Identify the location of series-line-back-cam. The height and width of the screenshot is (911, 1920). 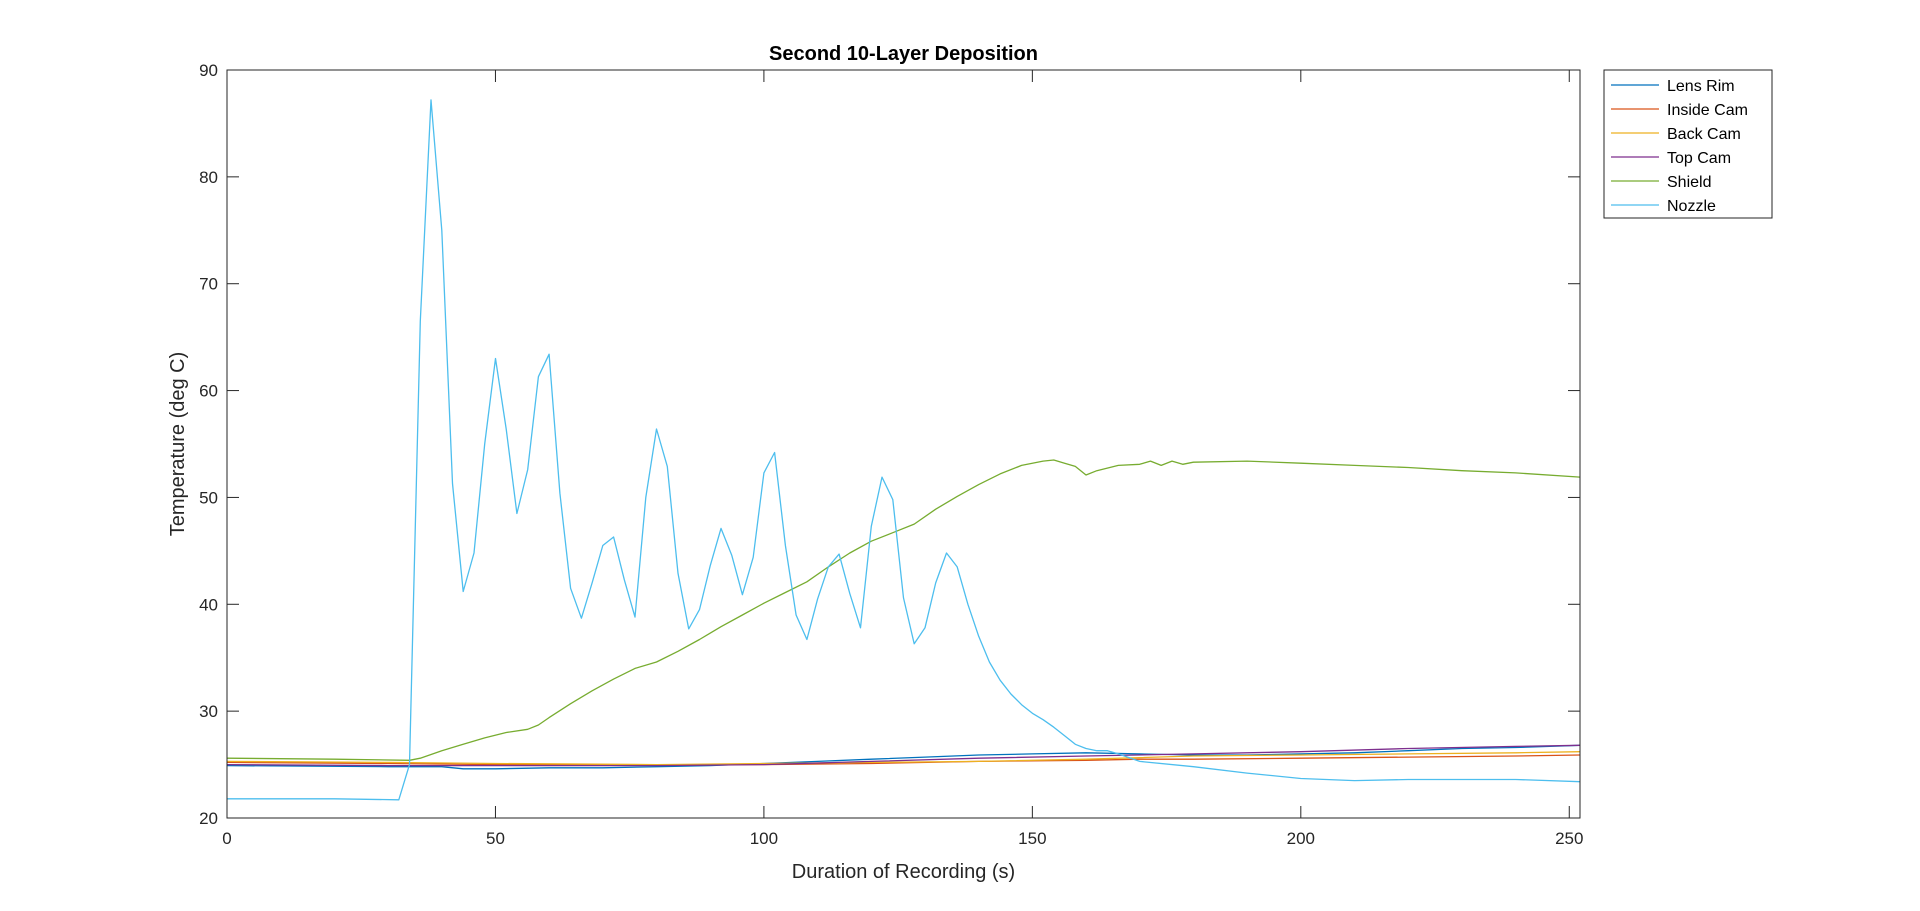
(903, 758).